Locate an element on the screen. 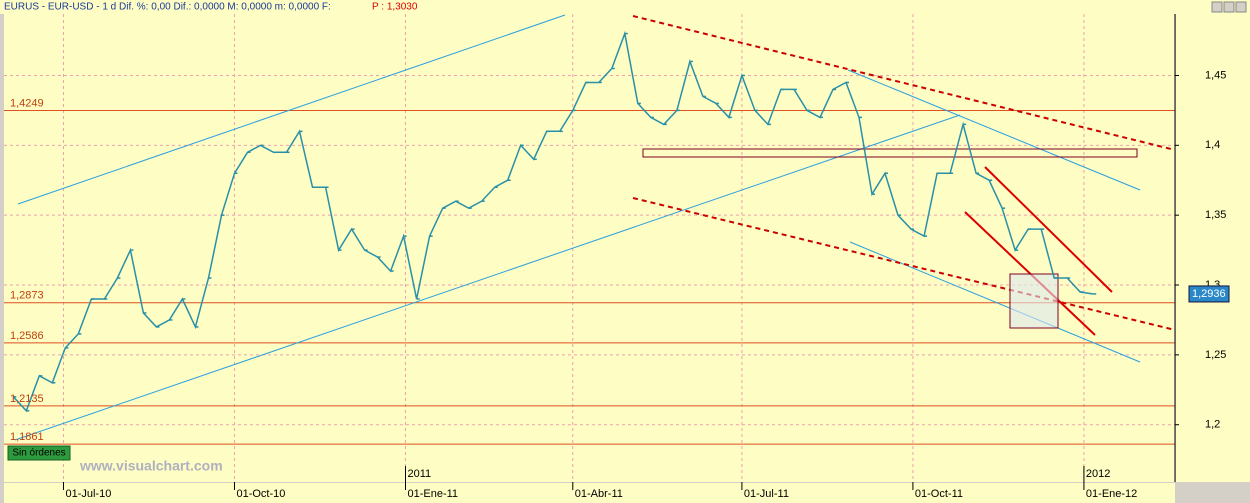  x-tick-label: 01-Jul-10 is located at coordinates (88, 494).